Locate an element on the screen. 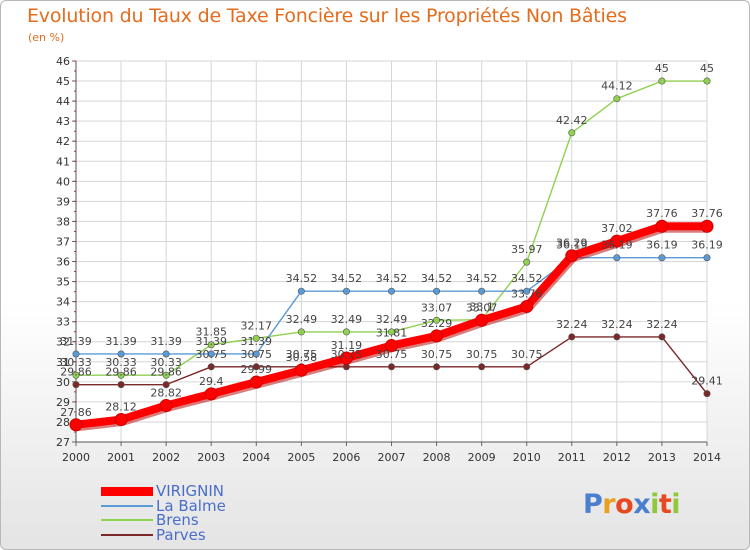  logo-letter: P is located at coordinates (593, 504).